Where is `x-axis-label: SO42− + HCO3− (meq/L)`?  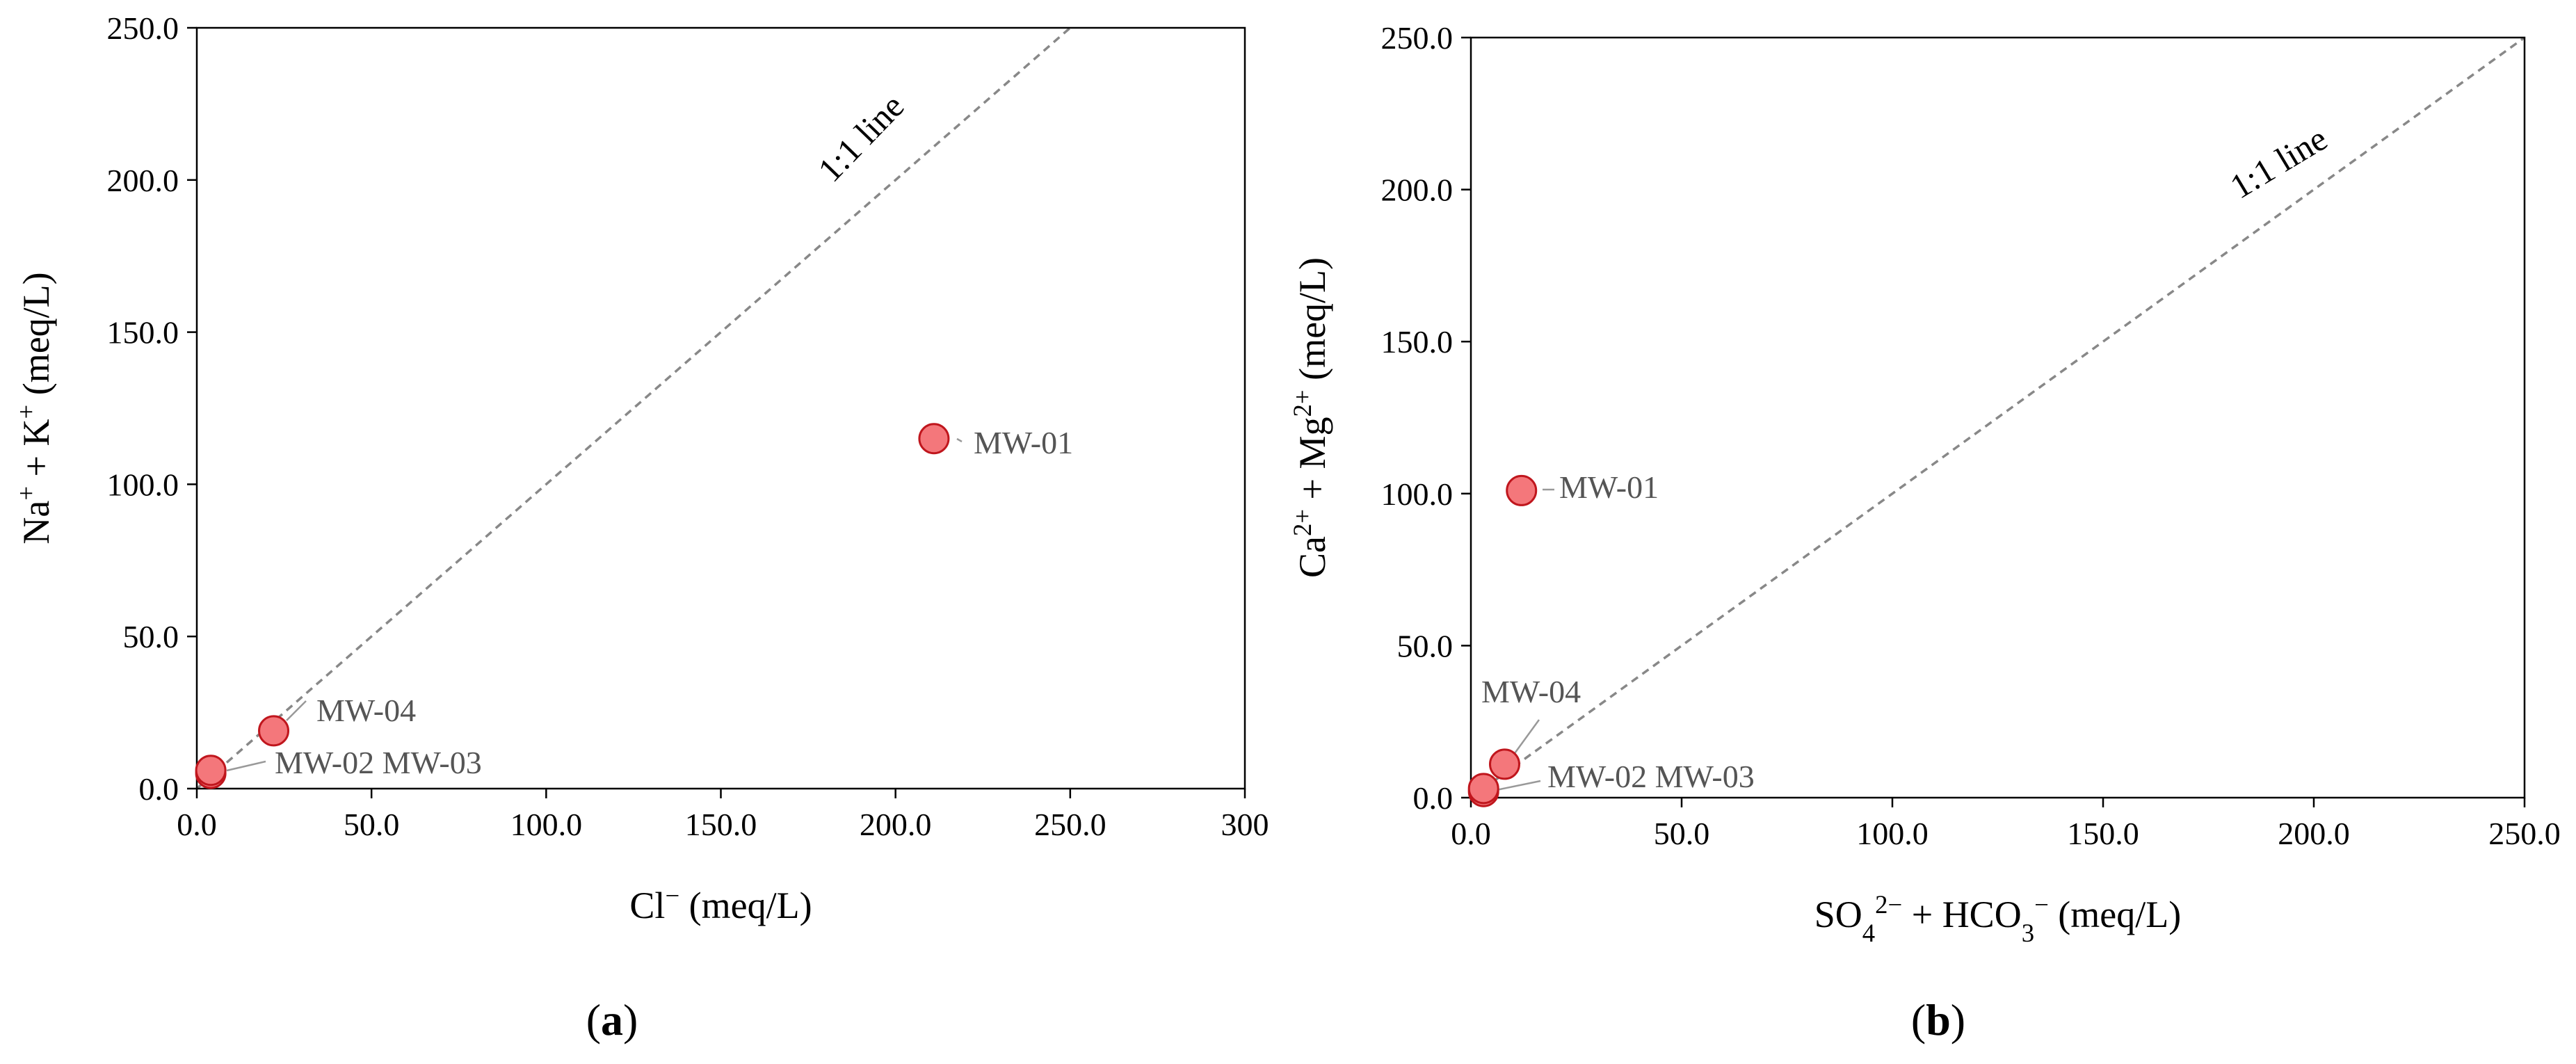 x-axis-label: SO42− + HCO3− (meq/L) is located at coordinates (1997, 918).